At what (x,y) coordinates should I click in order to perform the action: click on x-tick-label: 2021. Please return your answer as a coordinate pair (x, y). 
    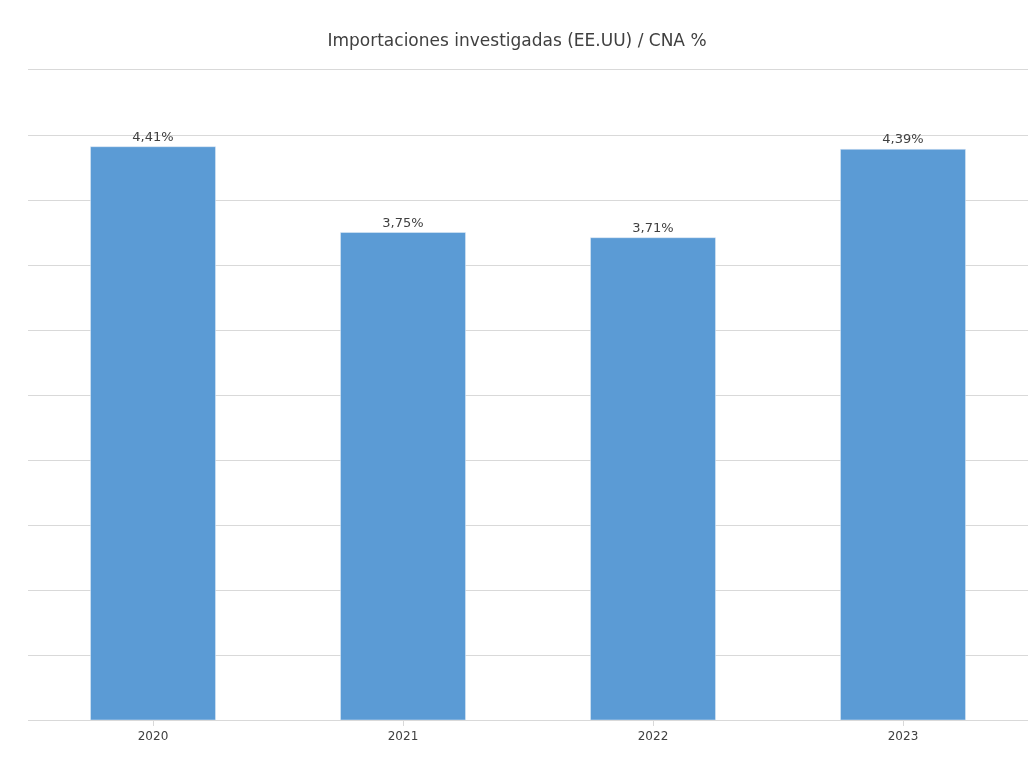
    Looking at the image, I should click on (403, 736).